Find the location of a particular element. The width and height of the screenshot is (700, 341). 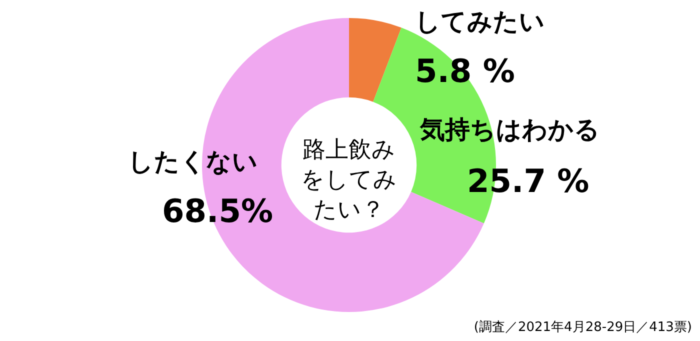

text: 路上飲みをしてみたい？ is located at coordinates (349, 180).